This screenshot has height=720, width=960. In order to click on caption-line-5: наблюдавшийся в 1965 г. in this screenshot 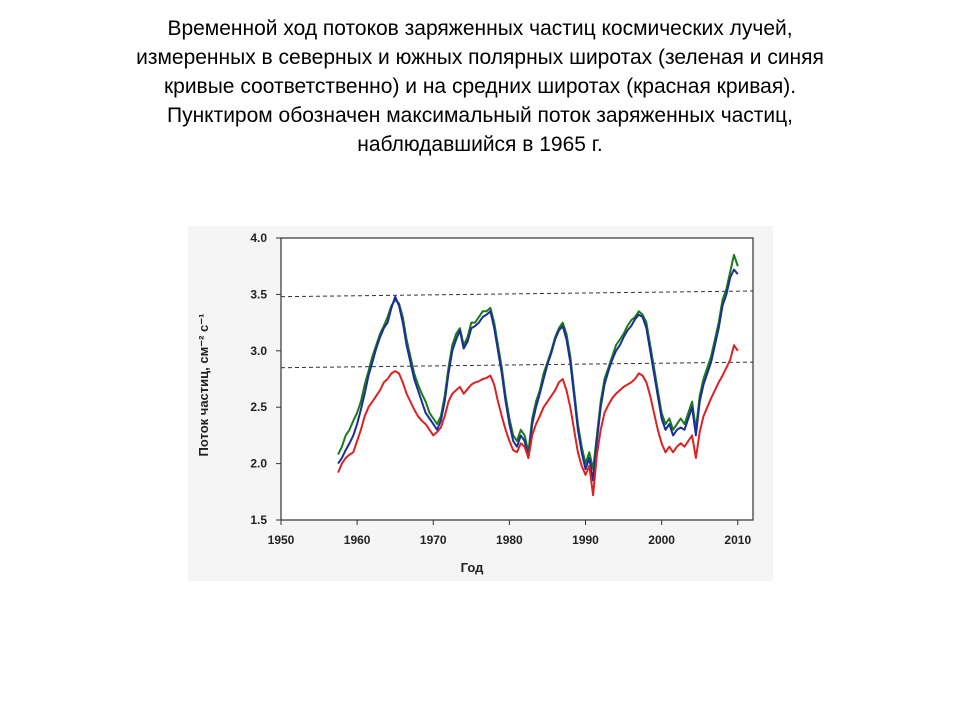, I will do `click(480, 144)`.